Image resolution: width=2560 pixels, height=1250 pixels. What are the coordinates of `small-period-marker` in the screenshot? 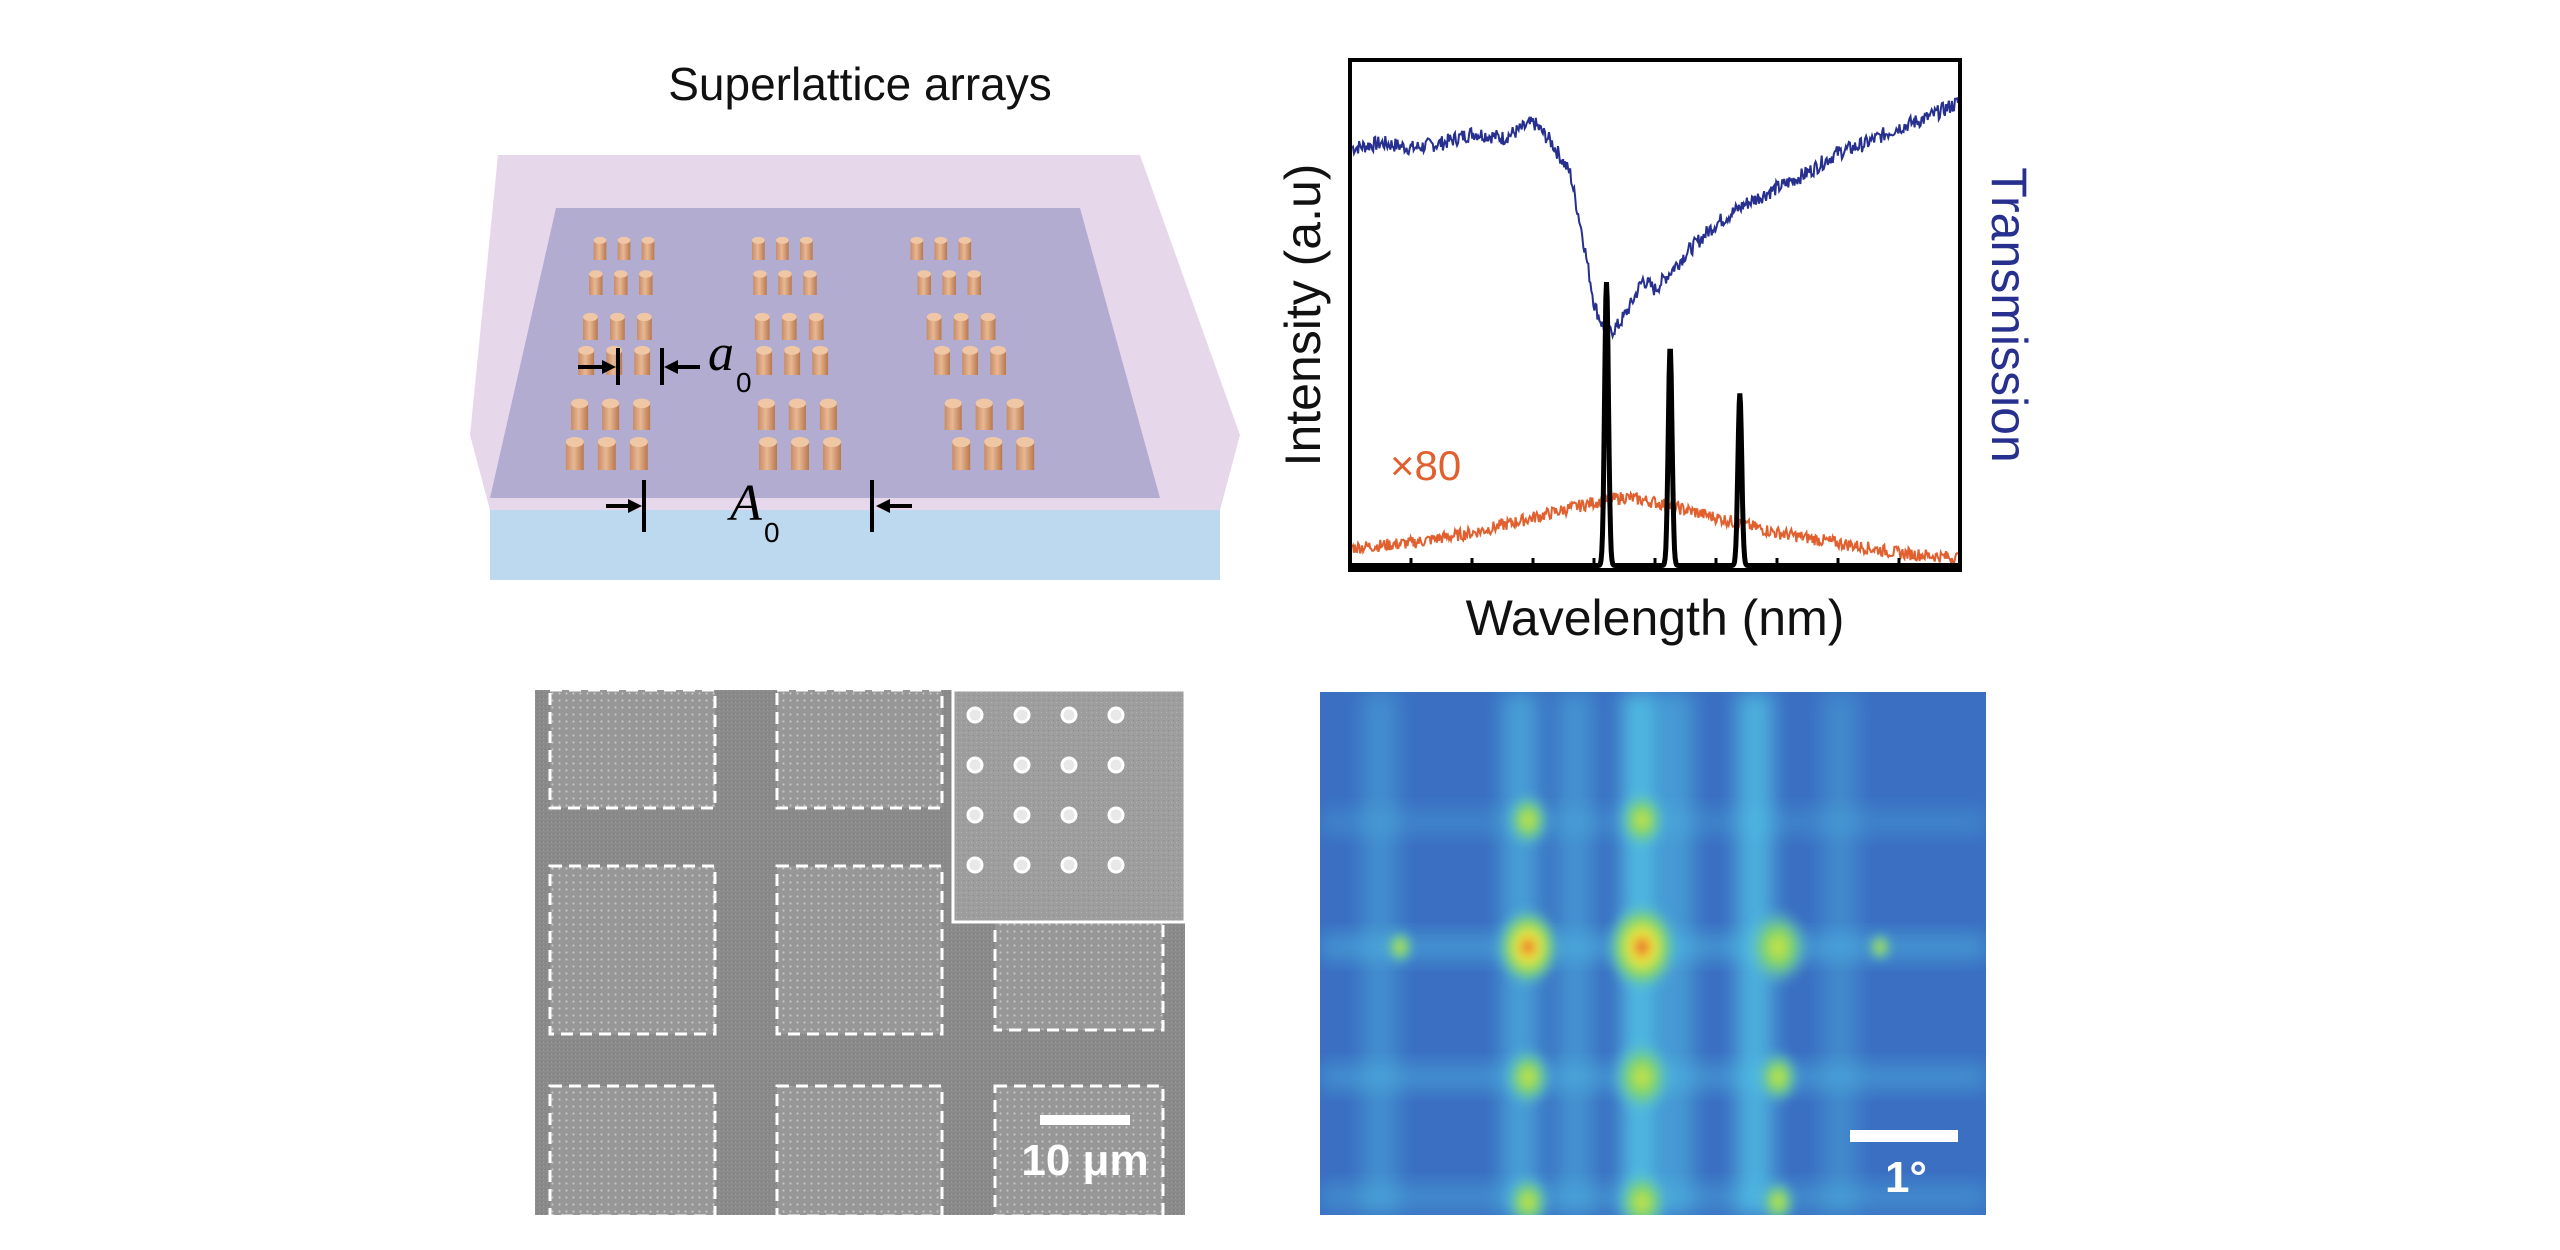 It's located at (639, 366).